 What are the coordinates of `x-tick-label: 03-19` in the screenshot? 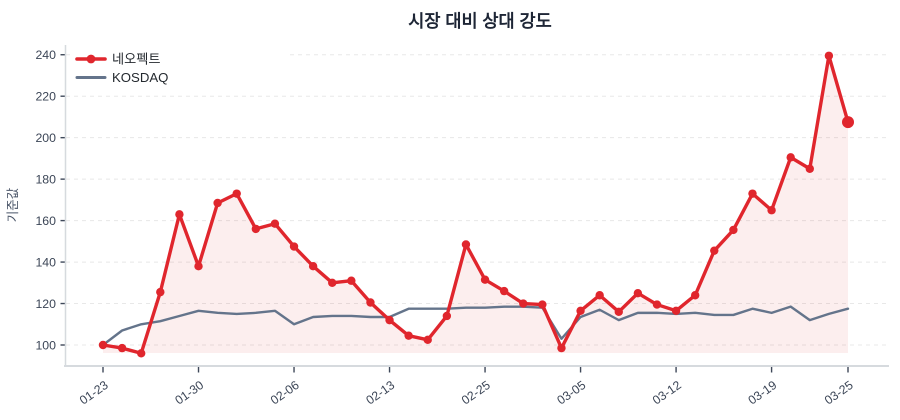 It's located at (763, 393).